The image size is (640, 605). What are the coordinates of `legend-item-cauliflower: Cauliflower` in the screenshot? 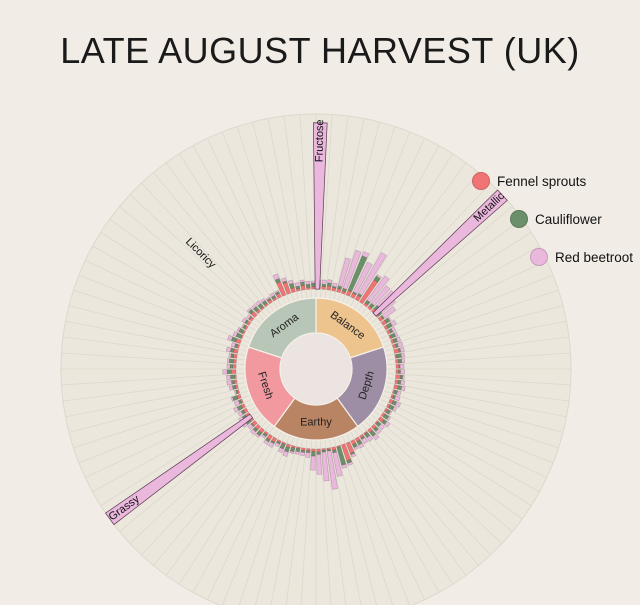 It's located at (575, 219).